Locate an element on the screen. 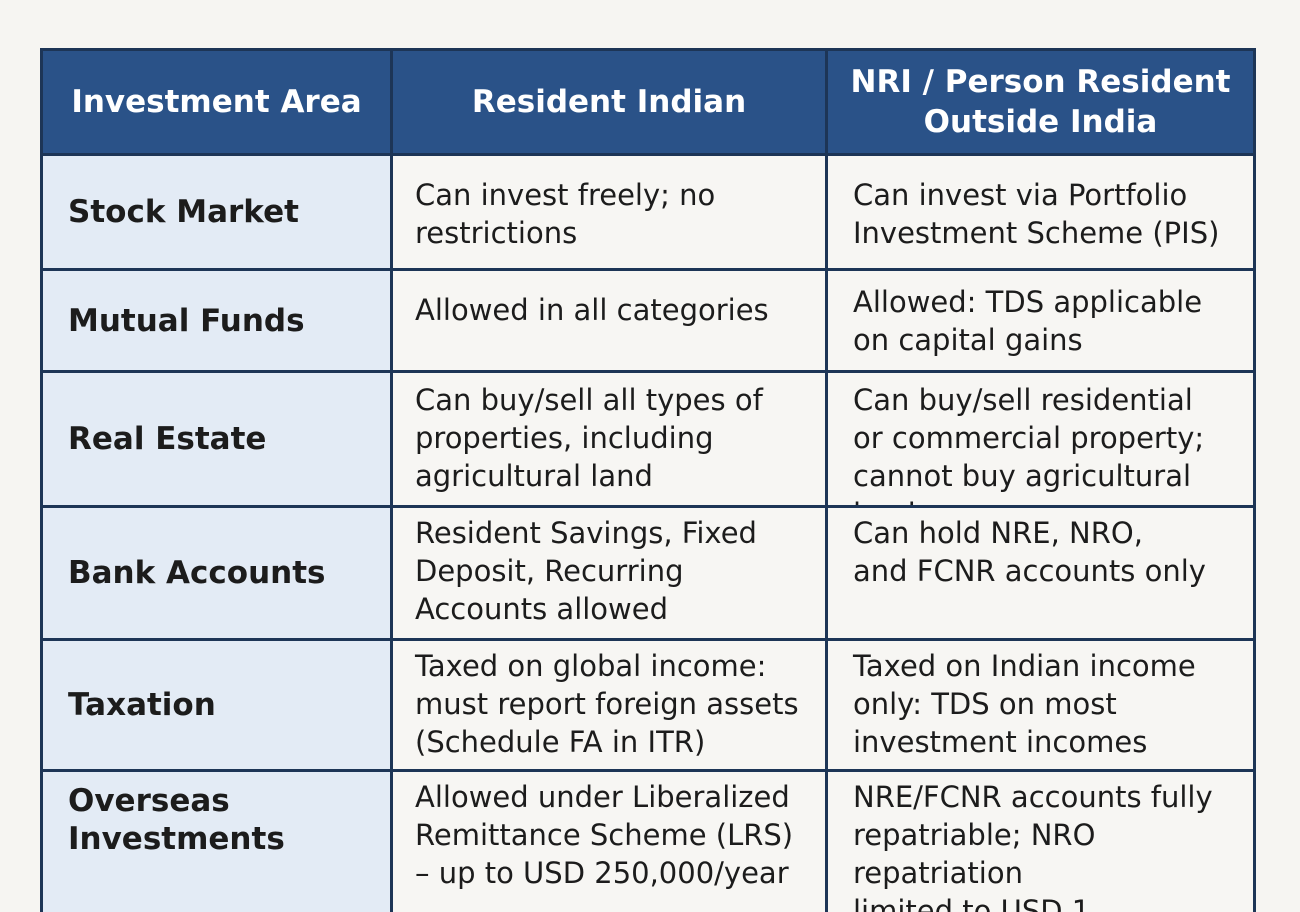  row-area-overseas-investments: Overseas Investments is located at coordinates (216, 842).